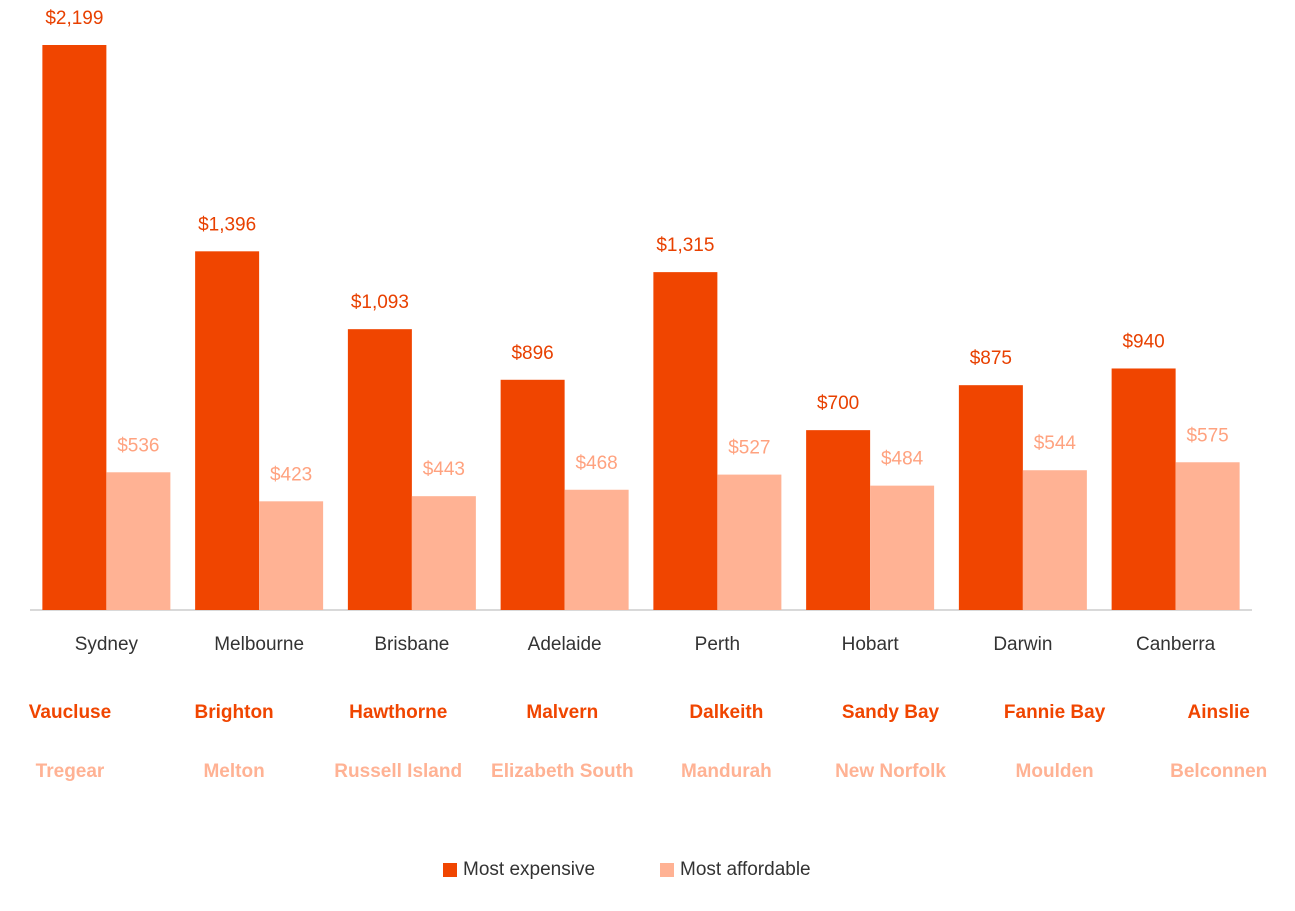  I want to click on suburb-label: Belconnen, so click(1219, 771).